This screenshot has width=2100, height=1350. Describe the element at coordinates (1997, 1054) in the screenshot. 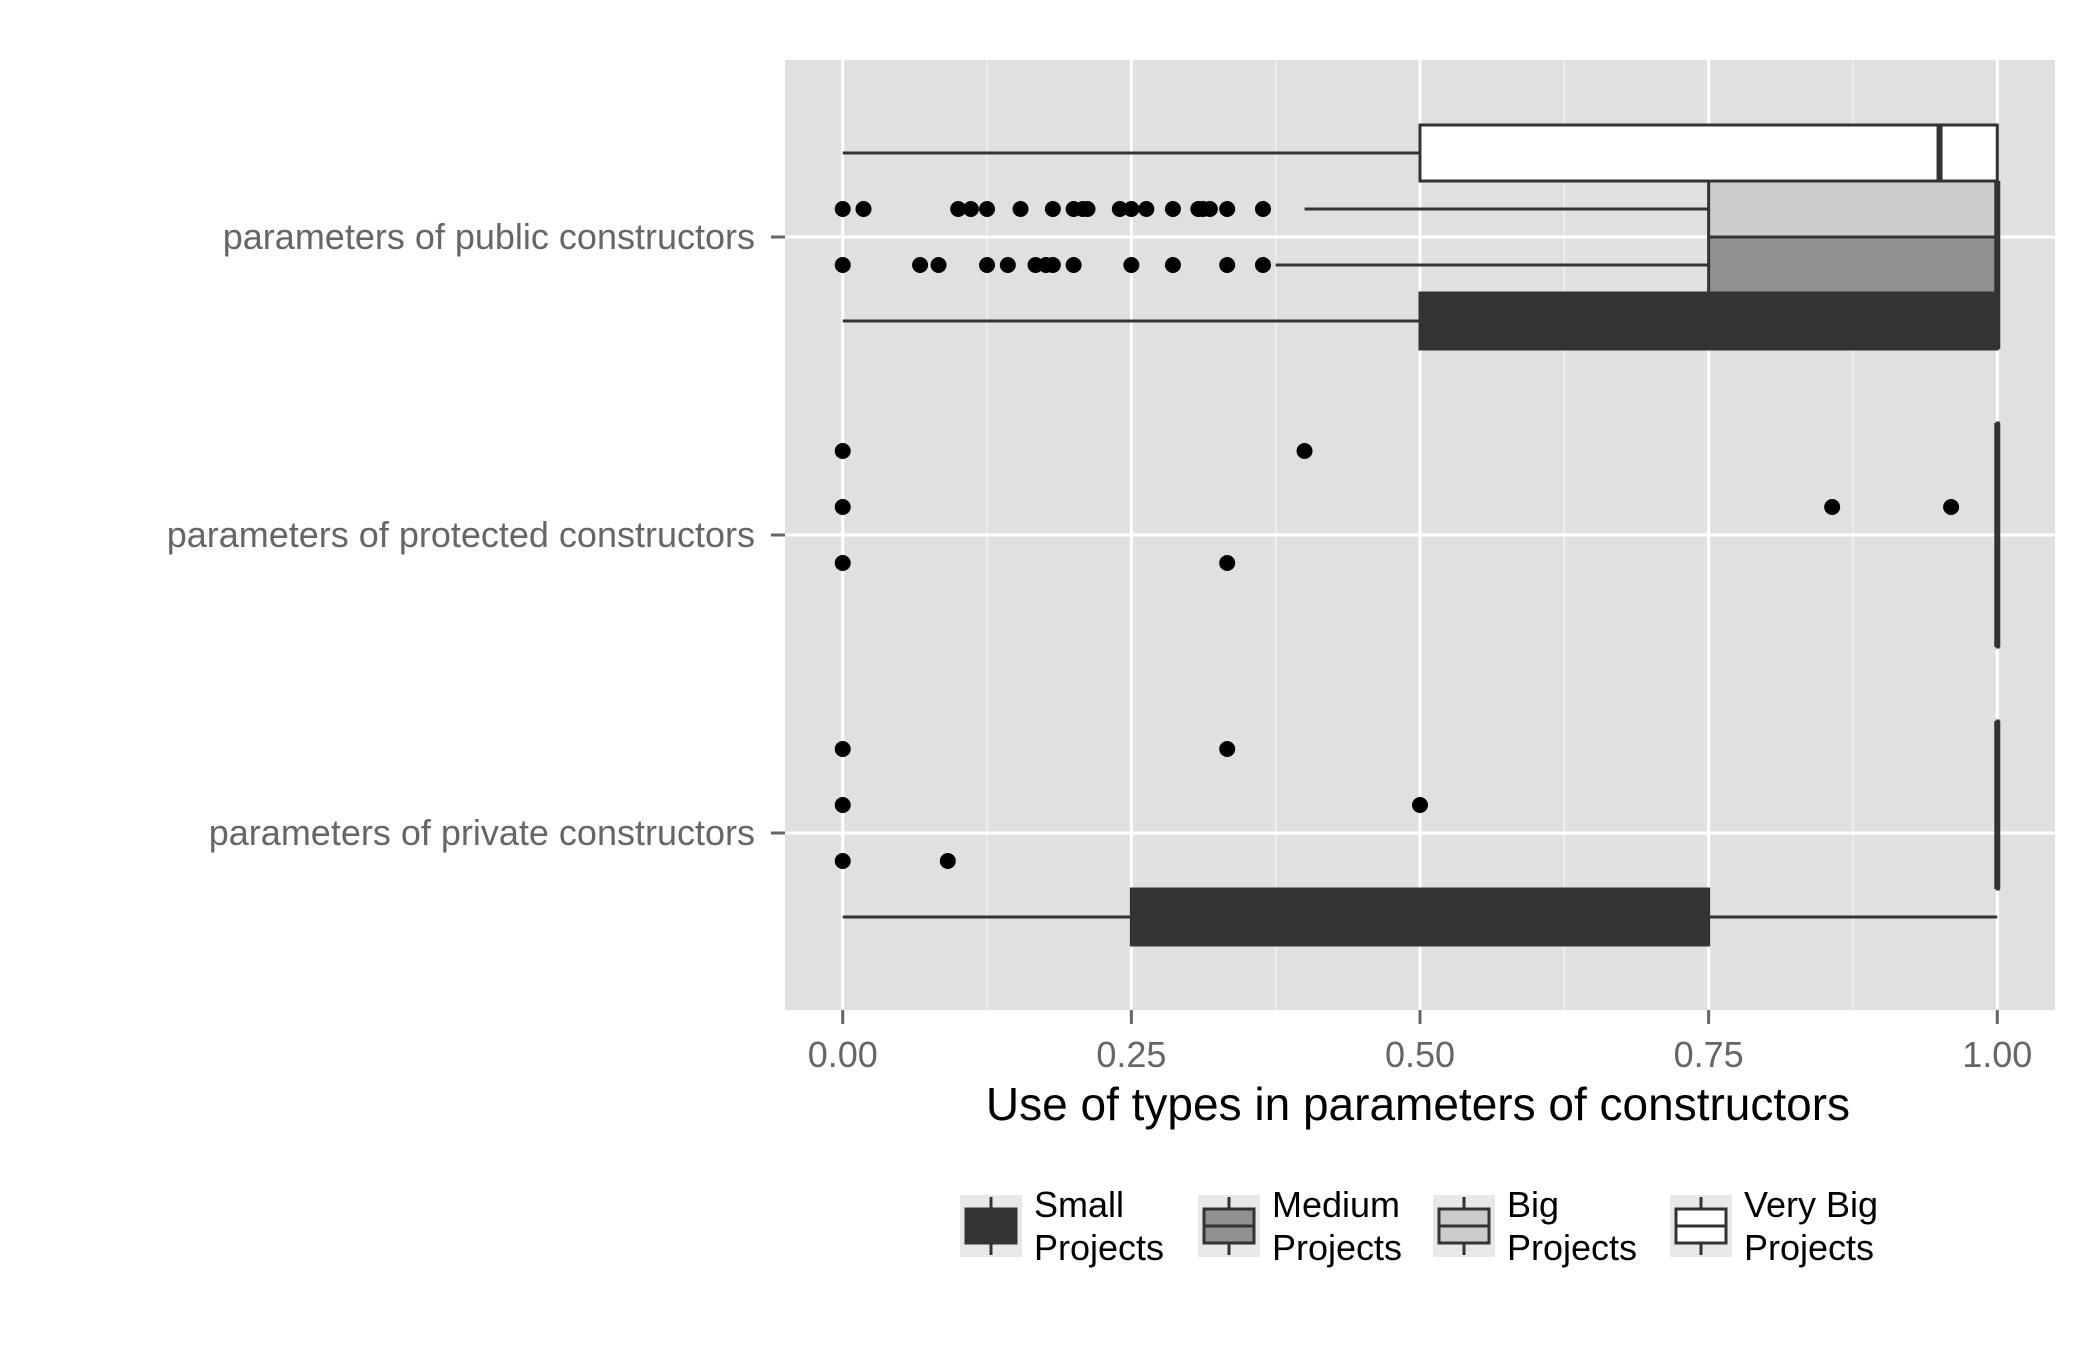

I see `x-tick-label: 1.00` at that location.